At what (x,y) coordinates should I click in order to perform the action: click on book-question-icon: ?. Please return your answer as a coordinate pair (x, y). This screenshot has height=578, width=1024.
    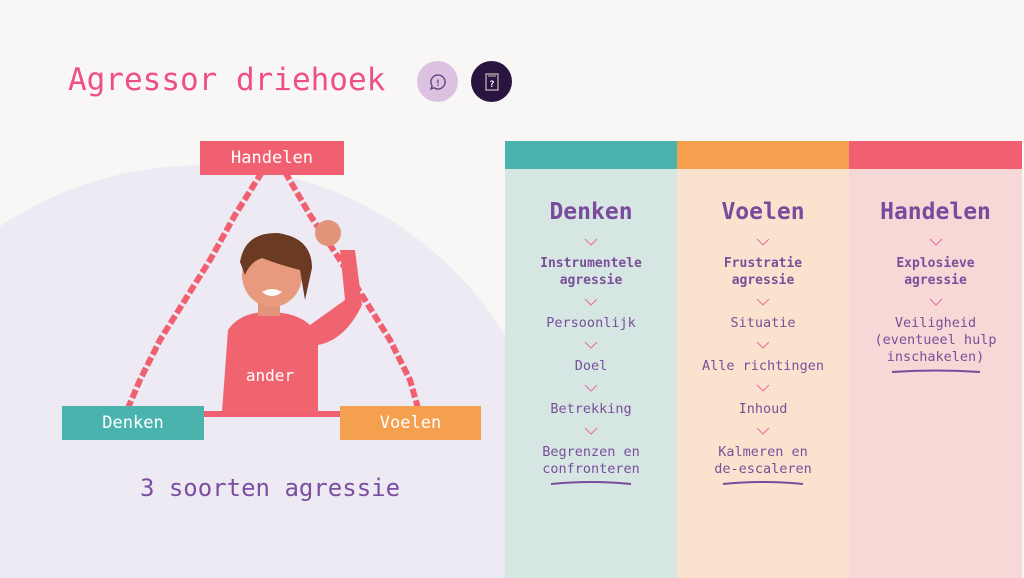
    Looking at the image, I should click on (491, 81).